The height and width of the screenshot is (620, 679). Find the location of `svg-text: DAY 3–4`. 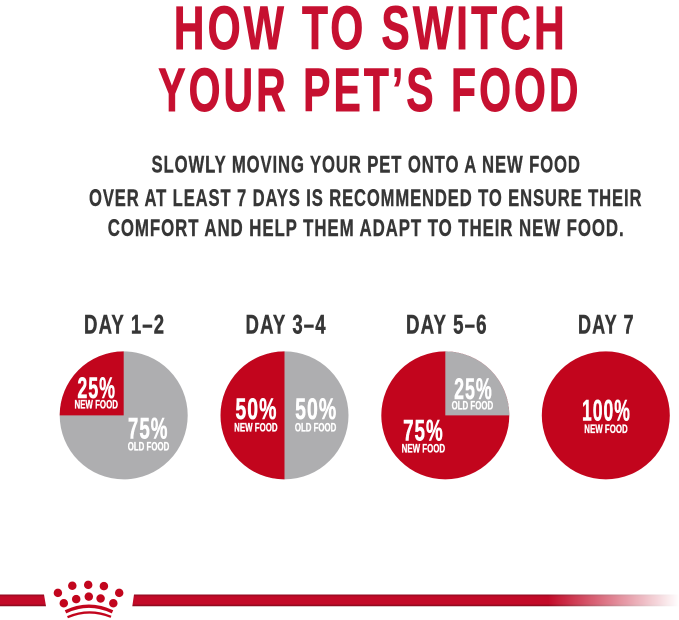

svg-text: DAY 3–4 is located at coordinates (286, 325).